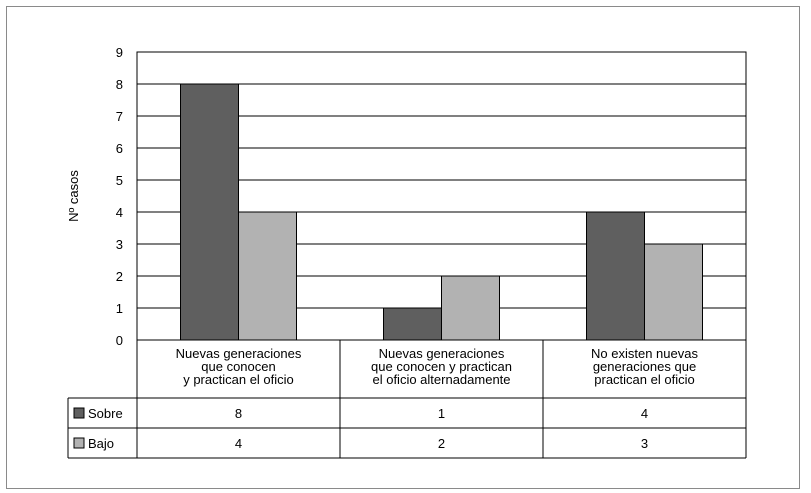  Describe the element at coordinates (644, 443) in the screenshot. I see `table-value: 3` at that location.